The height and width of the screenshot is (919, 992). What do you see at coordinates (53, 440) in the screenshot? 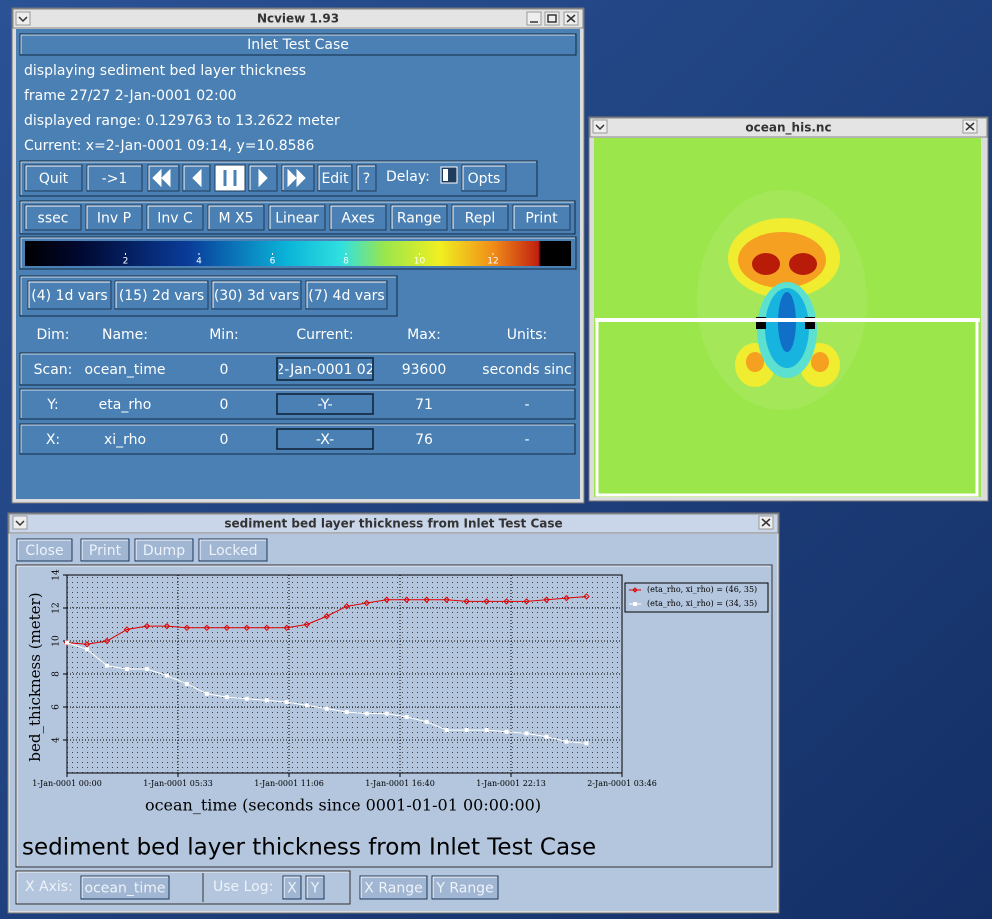
I see `dim-cell: X:` at bounding box center [53, 440].